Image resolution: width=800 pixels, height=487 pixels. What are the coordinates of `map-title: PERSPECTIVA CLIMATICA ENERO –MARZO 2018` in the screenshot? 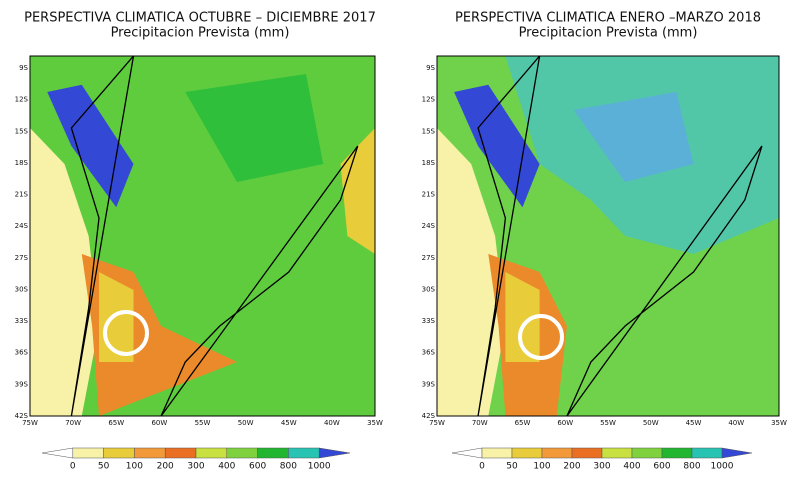 It's located at (608, 18).